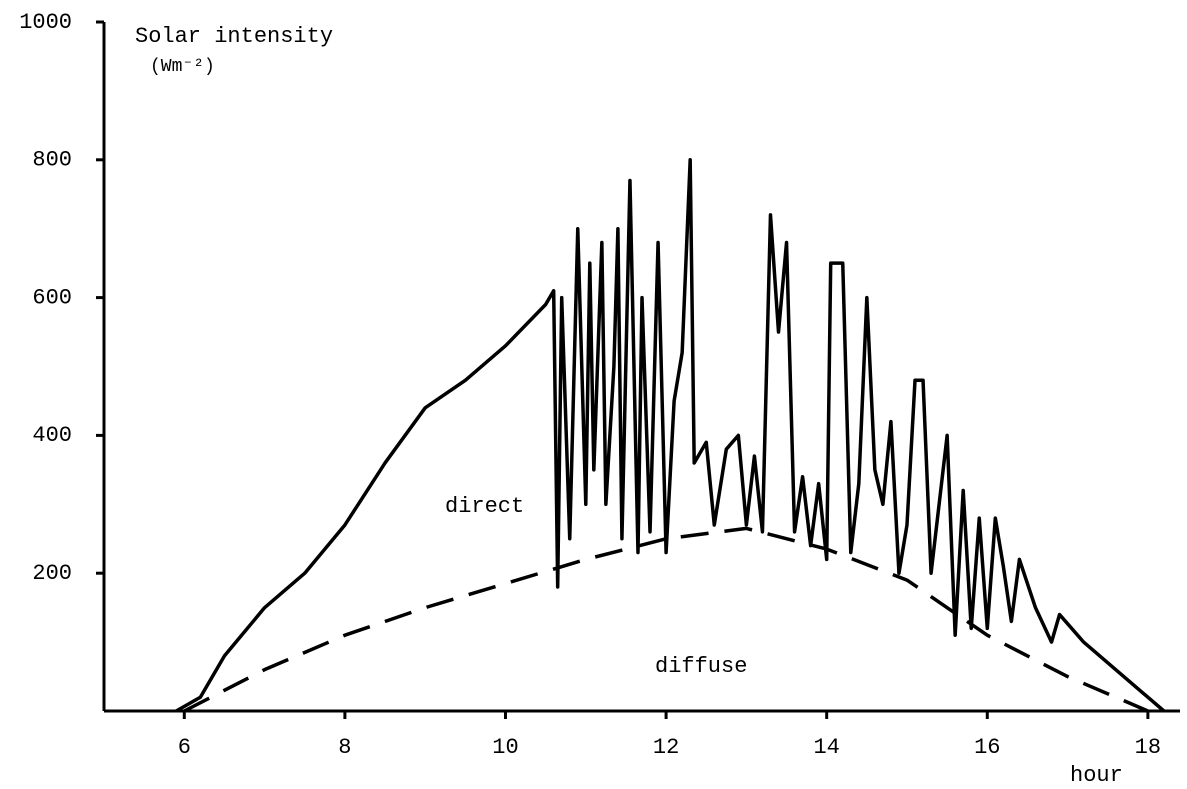 The width and height of the screenshot is (1187, 789). I want to click on x-tick-label: 14, so click(826, 747).